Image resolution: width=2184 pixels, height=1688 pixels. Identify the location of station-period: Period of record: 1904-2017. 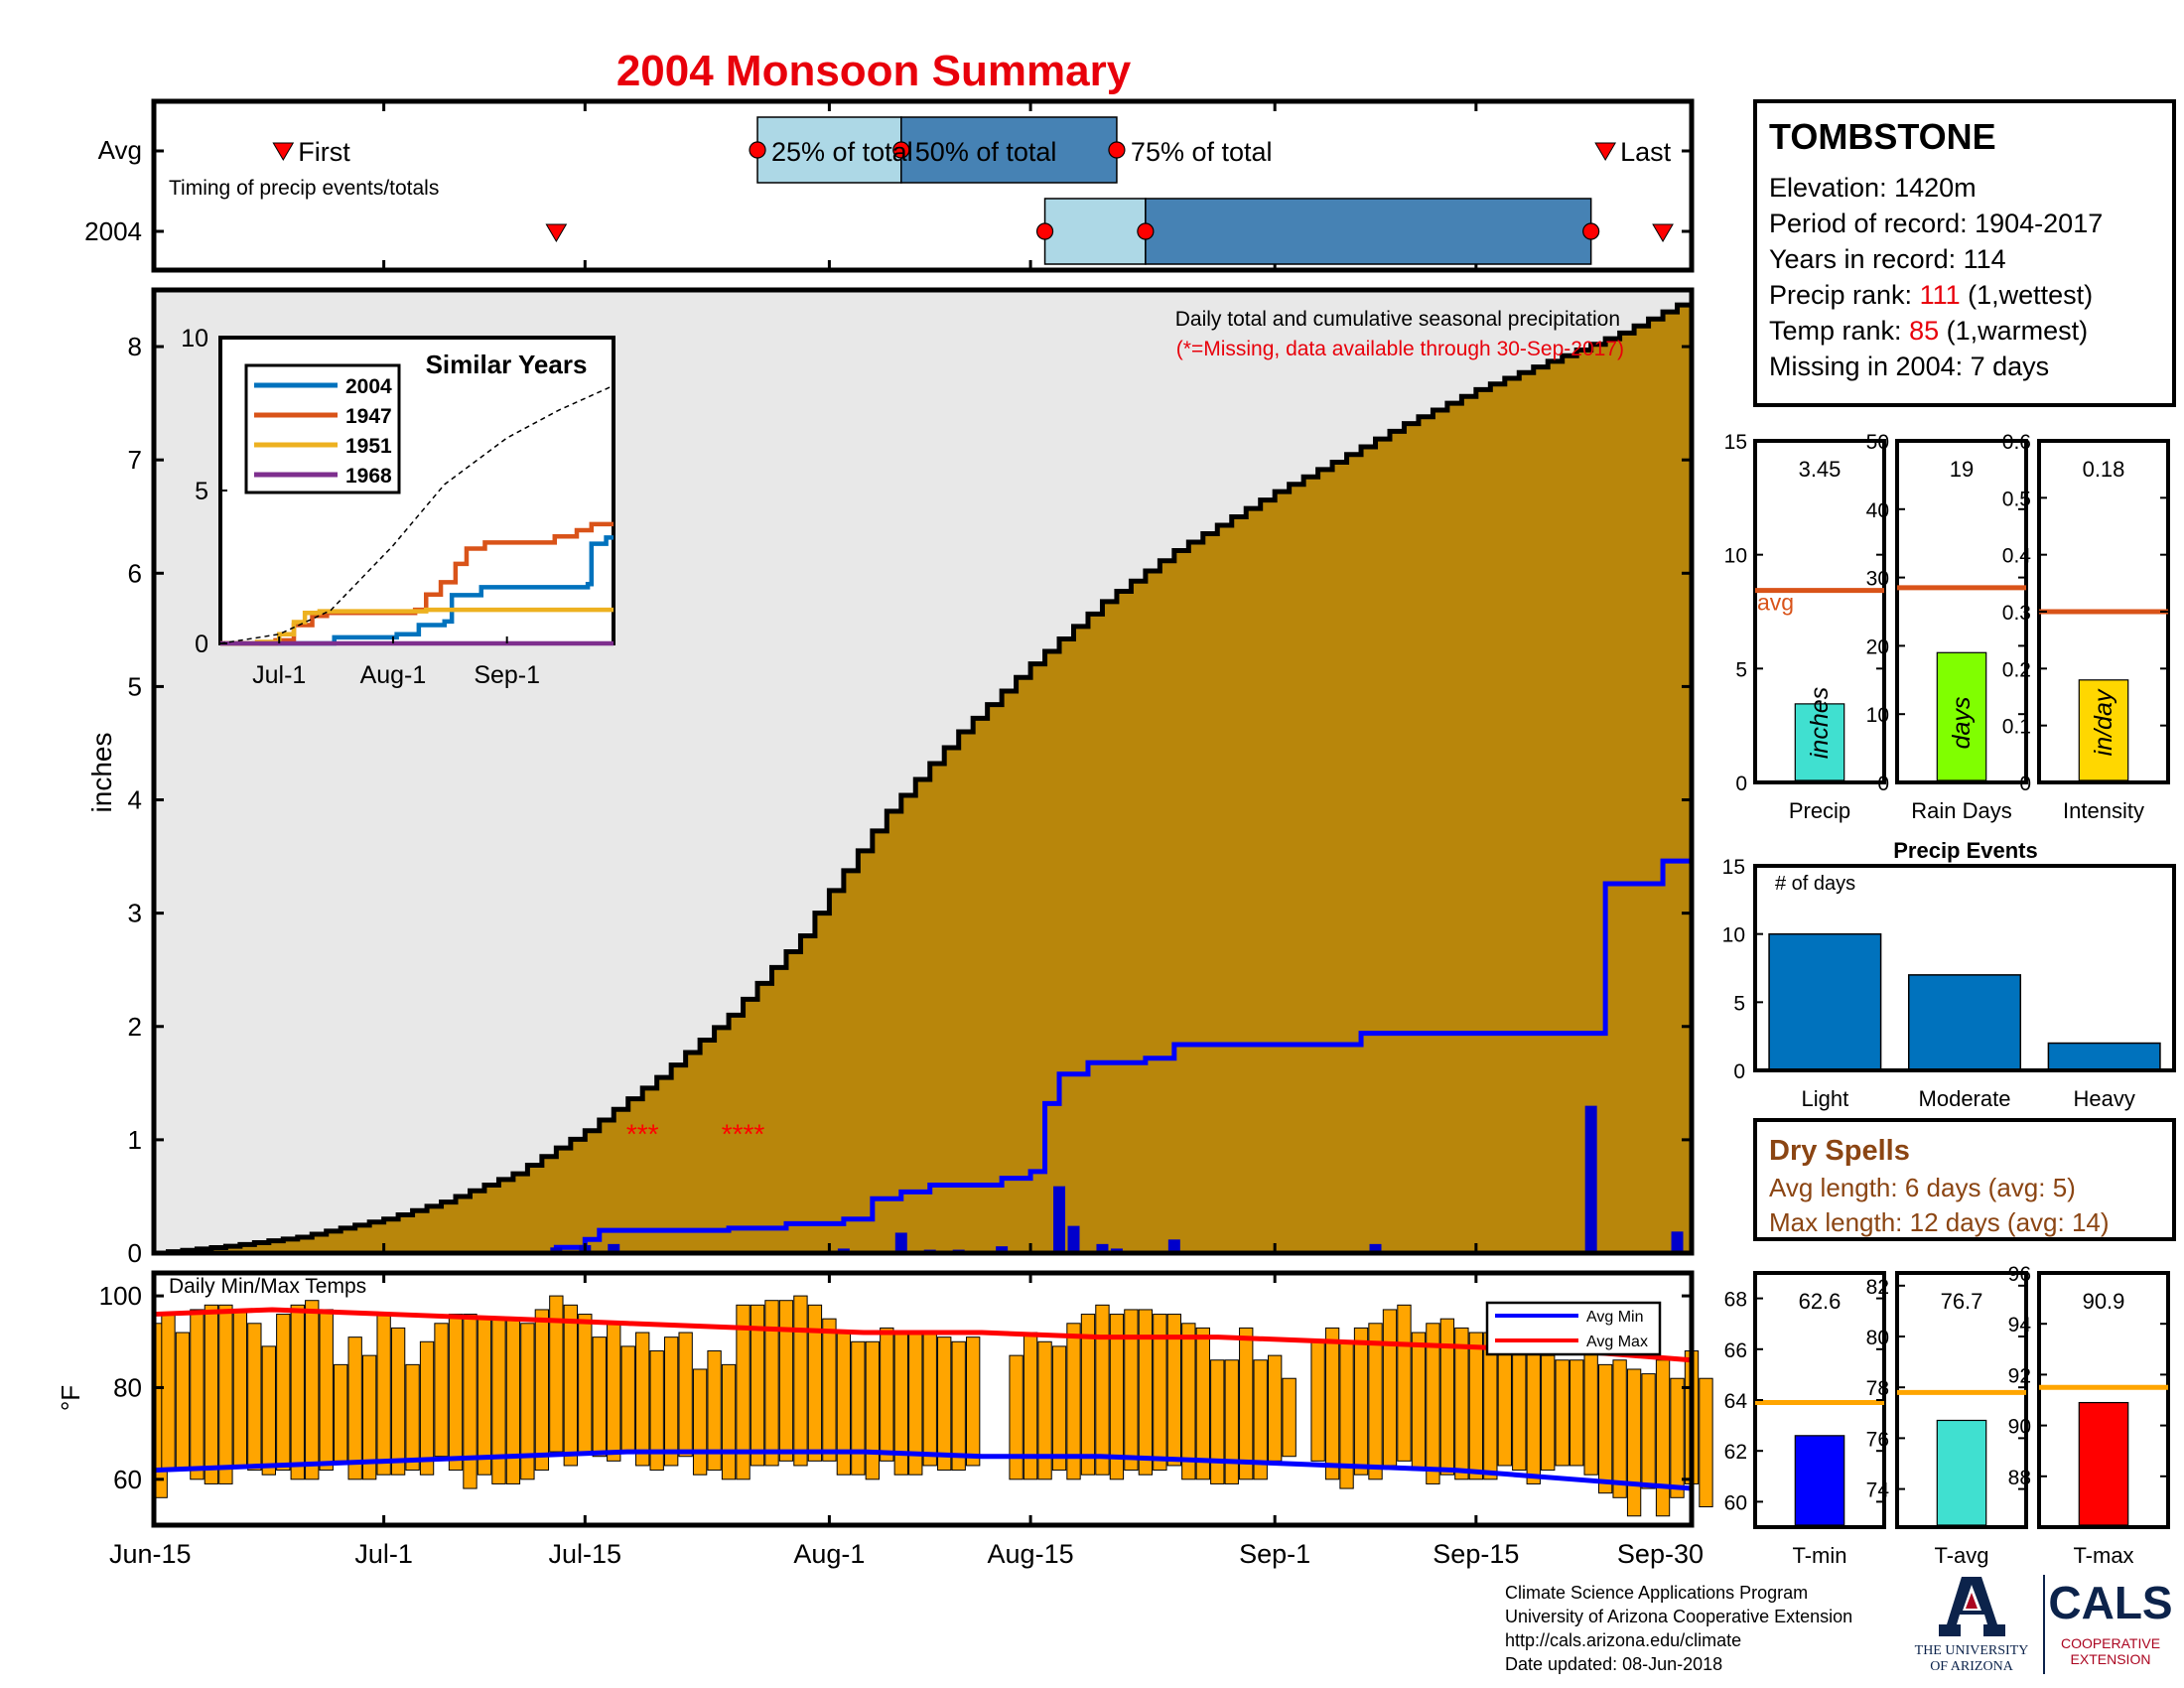
(1936, 223).